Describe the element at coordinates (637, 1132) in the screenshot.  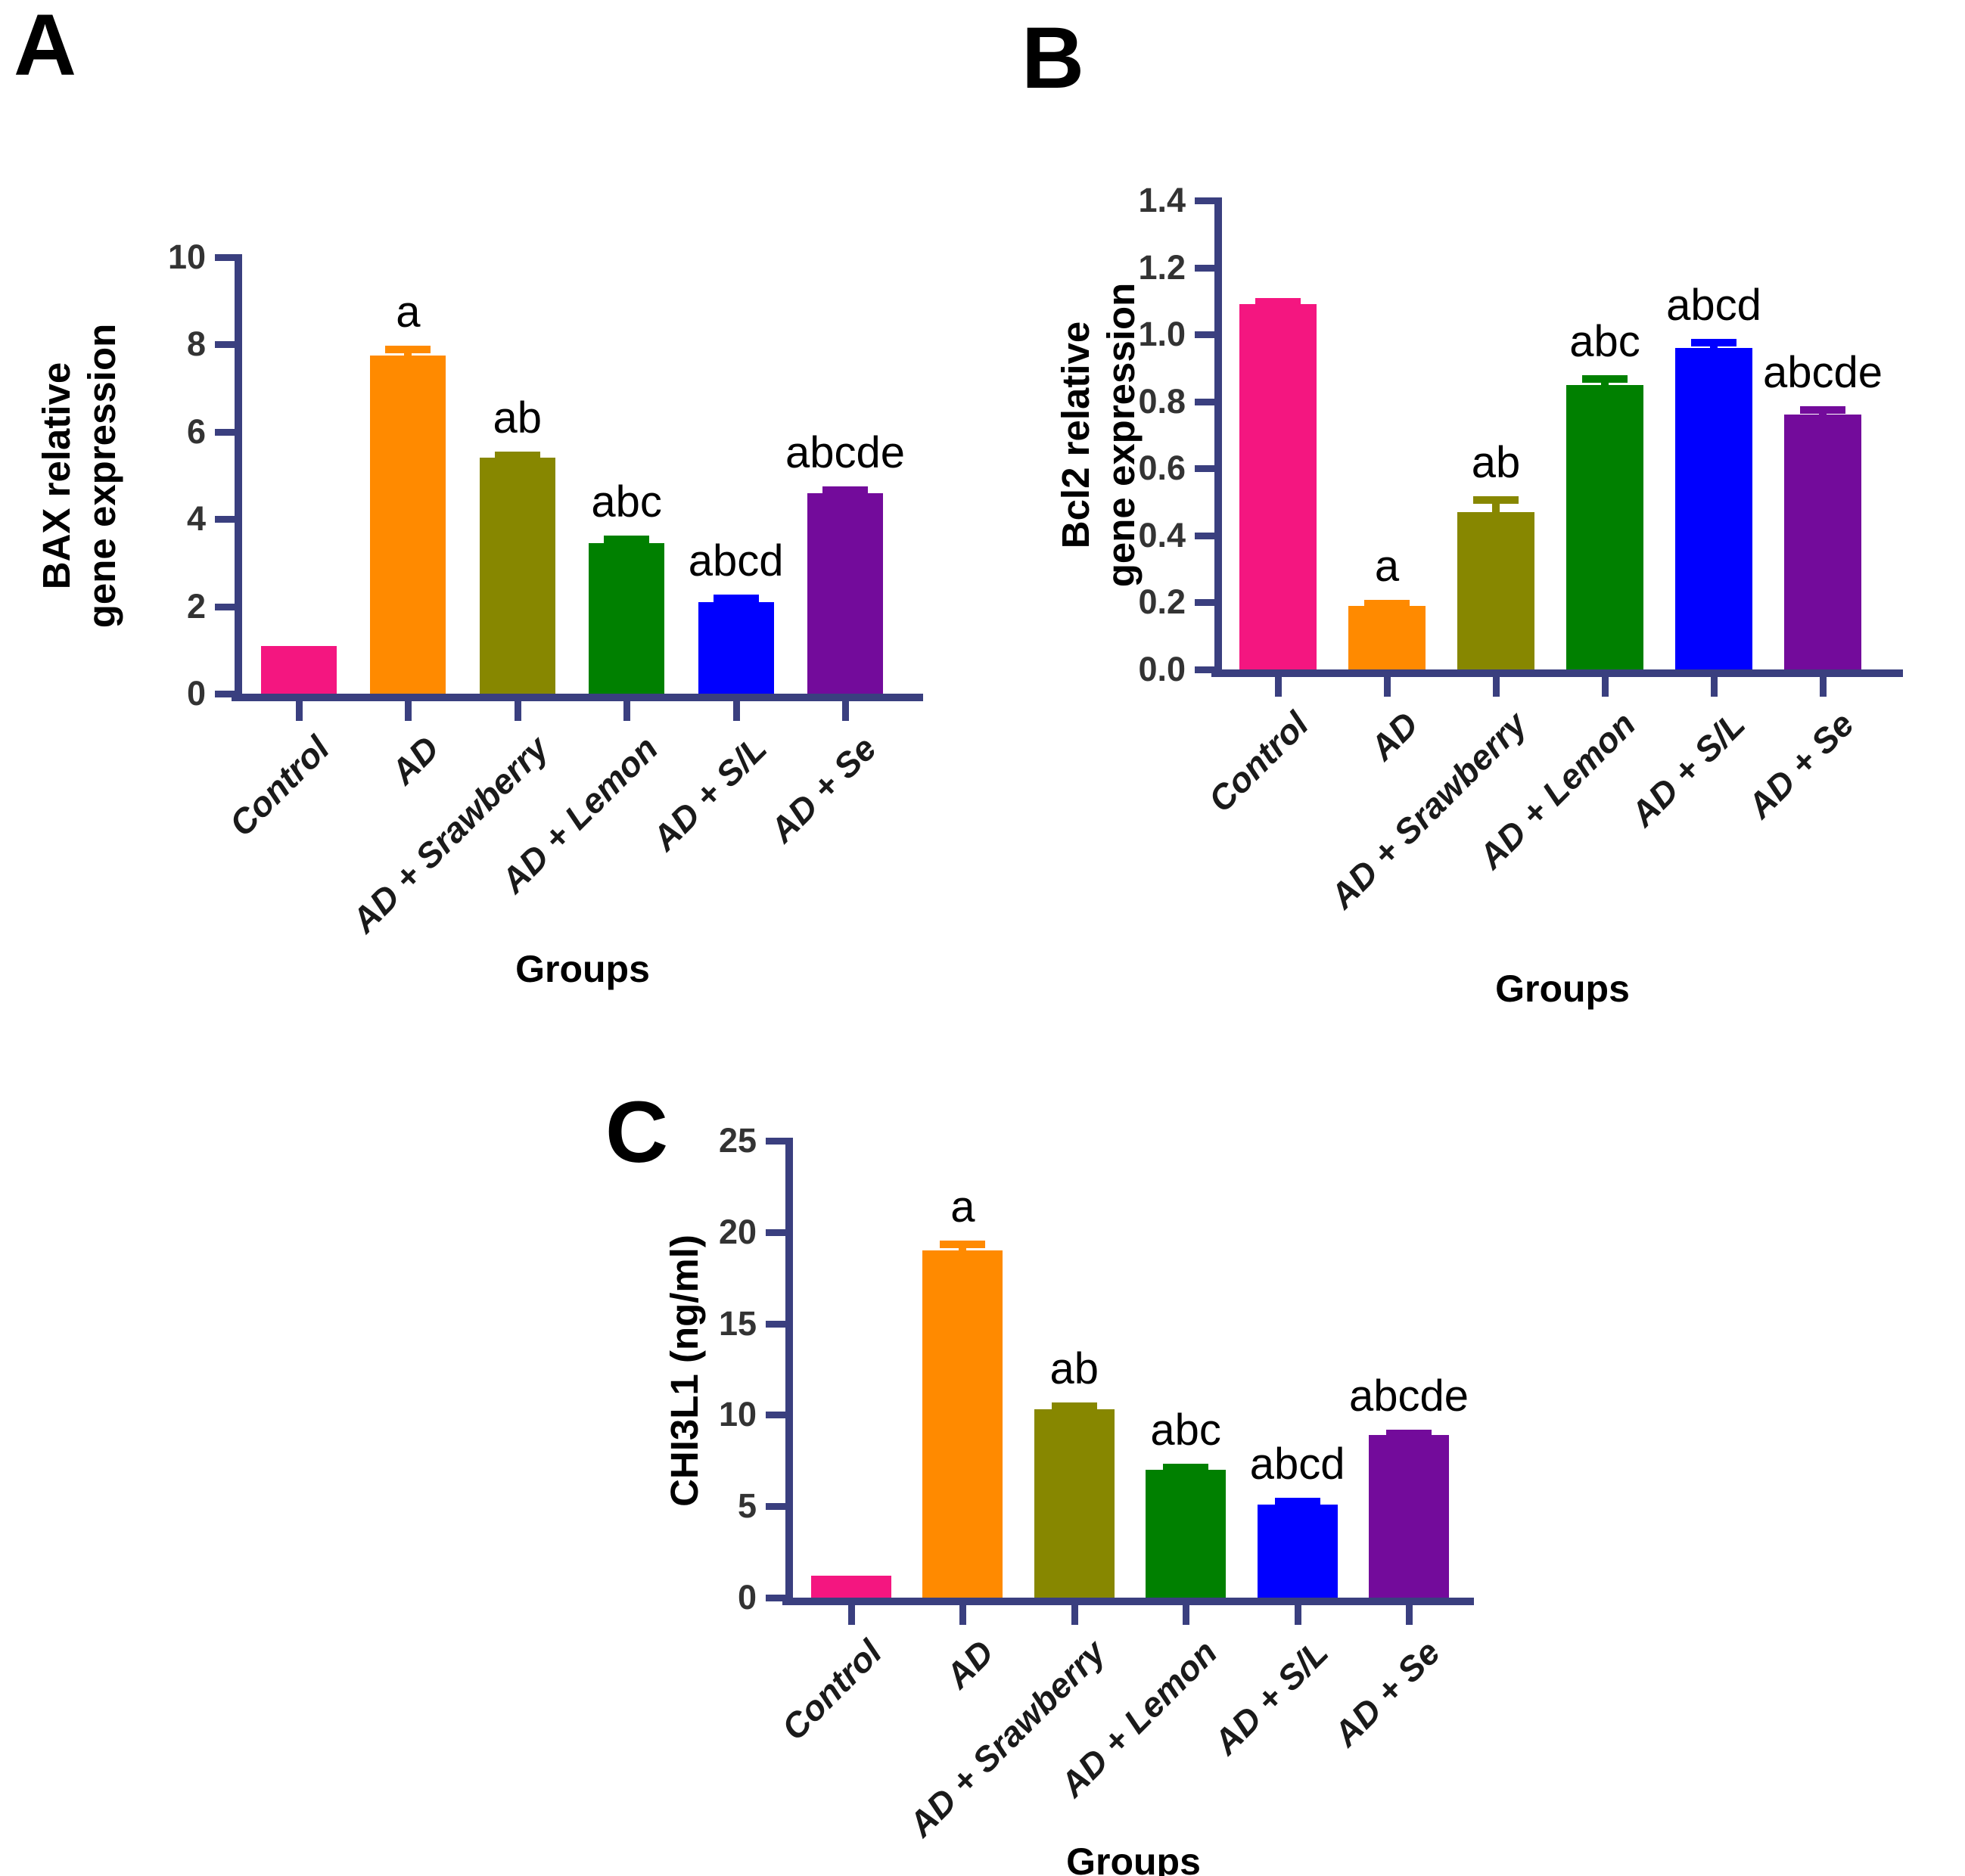
I see `panel-c-letter: C` at that location.